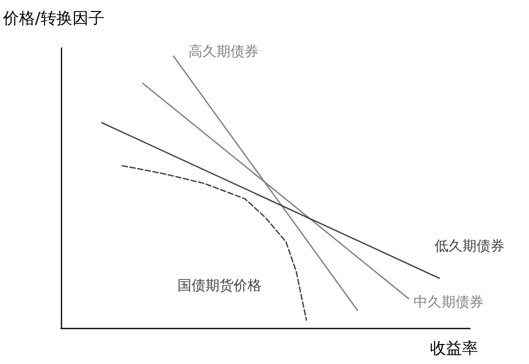 Image resolution: width=529 pixels, height=364 pixels. I want to click on series-label: 低久期债券, so click(469, 246).